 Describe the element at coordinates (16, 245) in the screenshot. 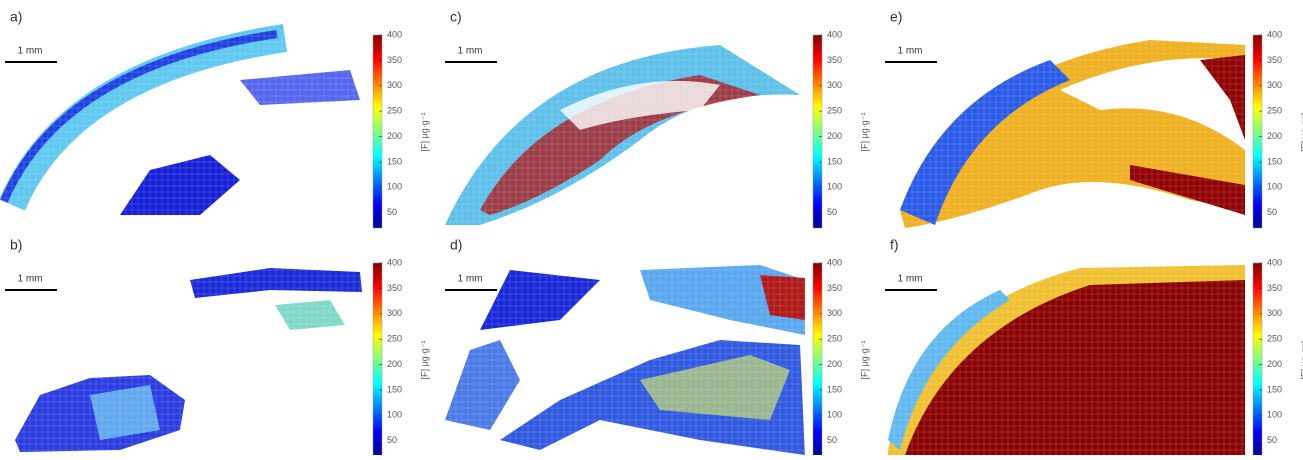

I see `panel-label: b)` at that location.